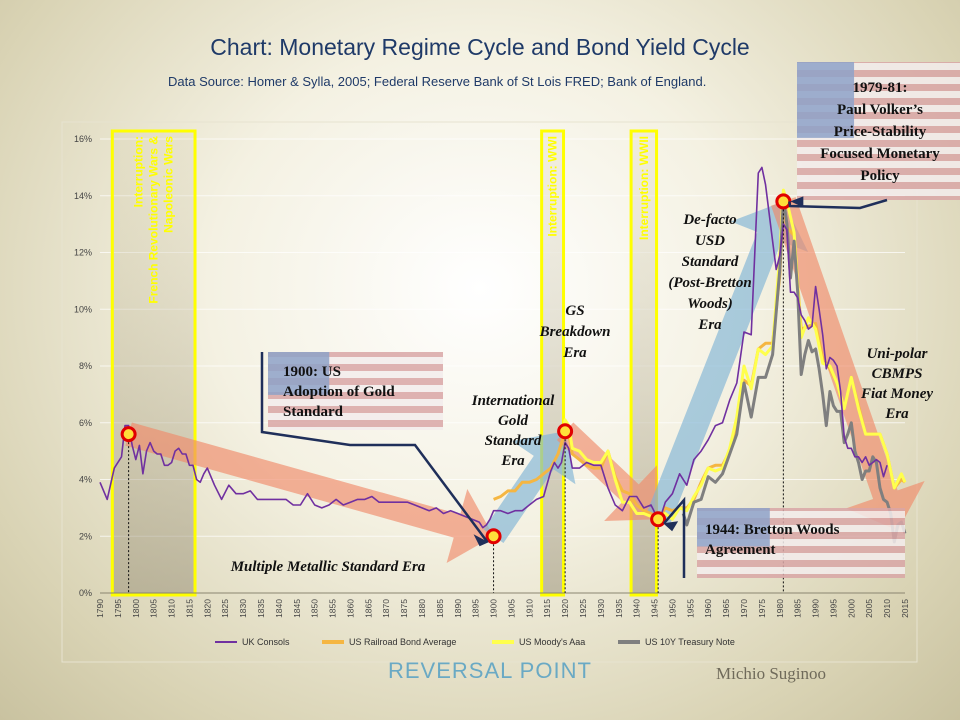  Describe the element at coordinates (297, 608) in the screenshot. I see `x-tick-label: 1845` at that location.